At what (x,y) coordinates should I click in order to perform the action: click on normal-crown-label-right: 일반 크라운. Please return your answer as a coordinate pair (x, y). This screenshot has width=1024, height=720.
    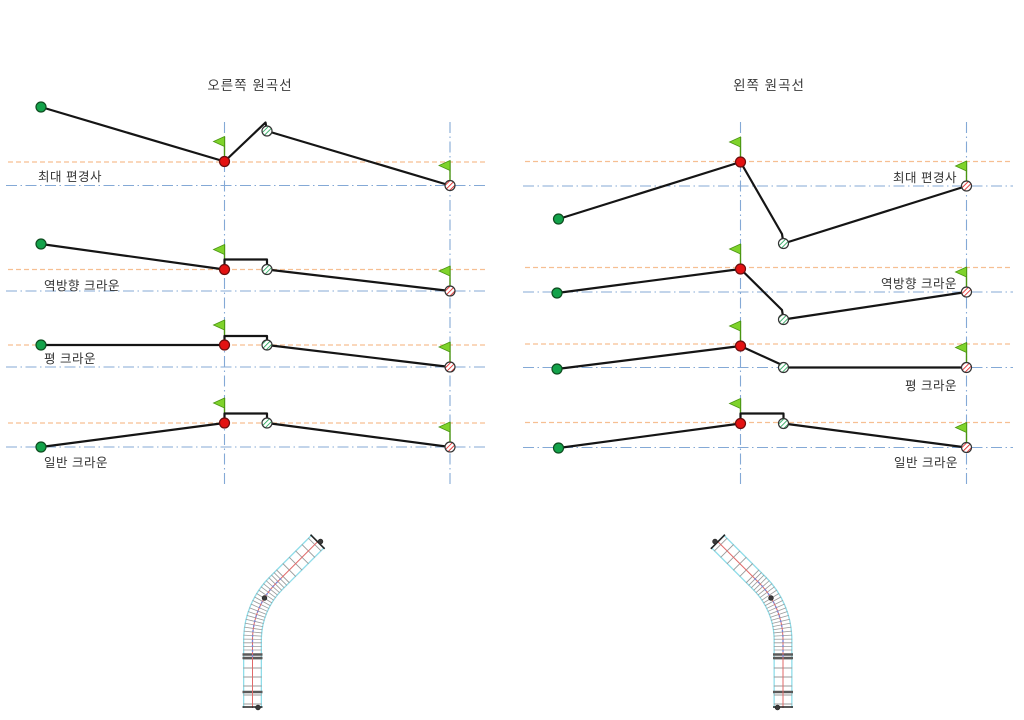
    Looking at the image, I should click on (926, 463).